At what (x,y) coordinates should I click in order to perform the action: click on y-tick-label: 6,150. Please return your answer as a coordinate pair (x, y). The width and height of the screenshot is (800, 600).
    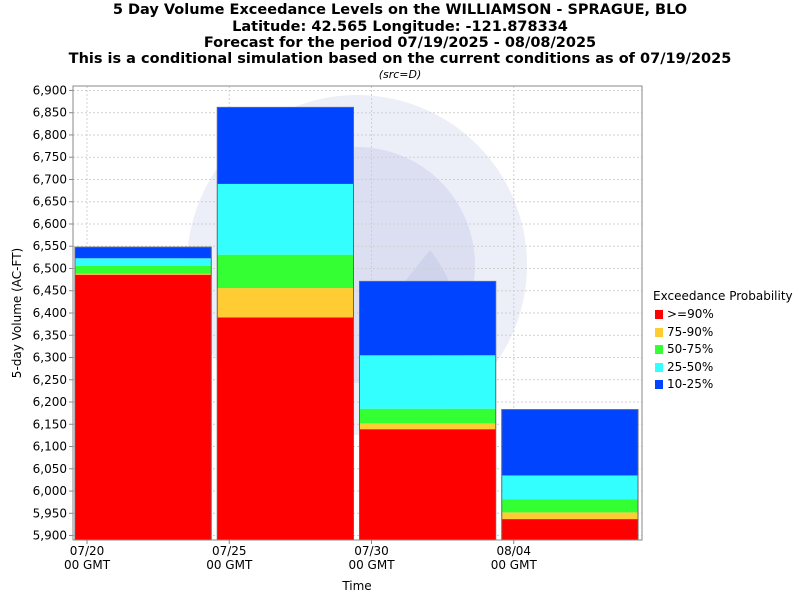
    Looking at the image, I should click on (50, 424).